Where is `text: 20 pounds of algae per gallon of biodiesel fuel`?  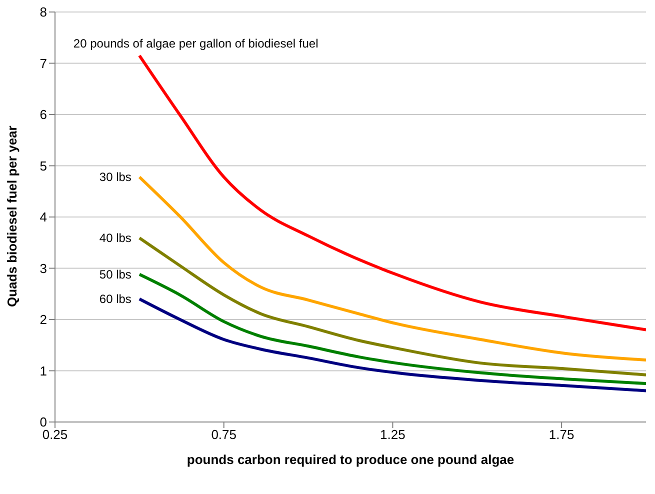
text: 20 pounds of algae per gallon of biodiesel fuel is located at coordinates (195, 43).